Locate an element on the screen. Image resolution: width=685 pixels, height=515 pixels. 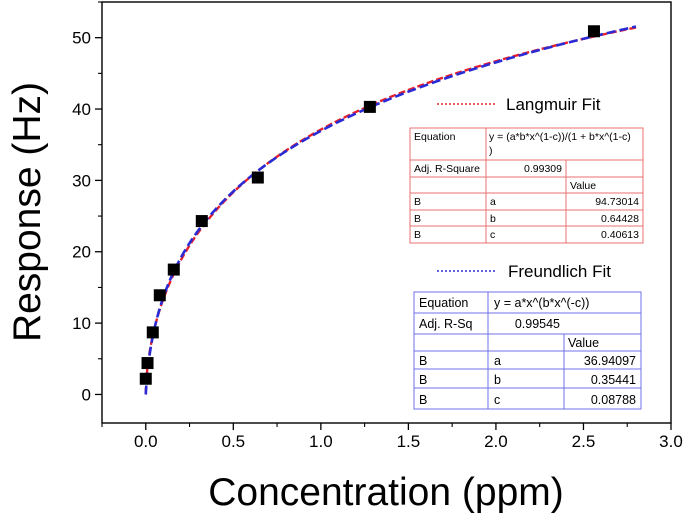
langmuir-row-c-value: 0.40613 is located at coordinates (620, 235).